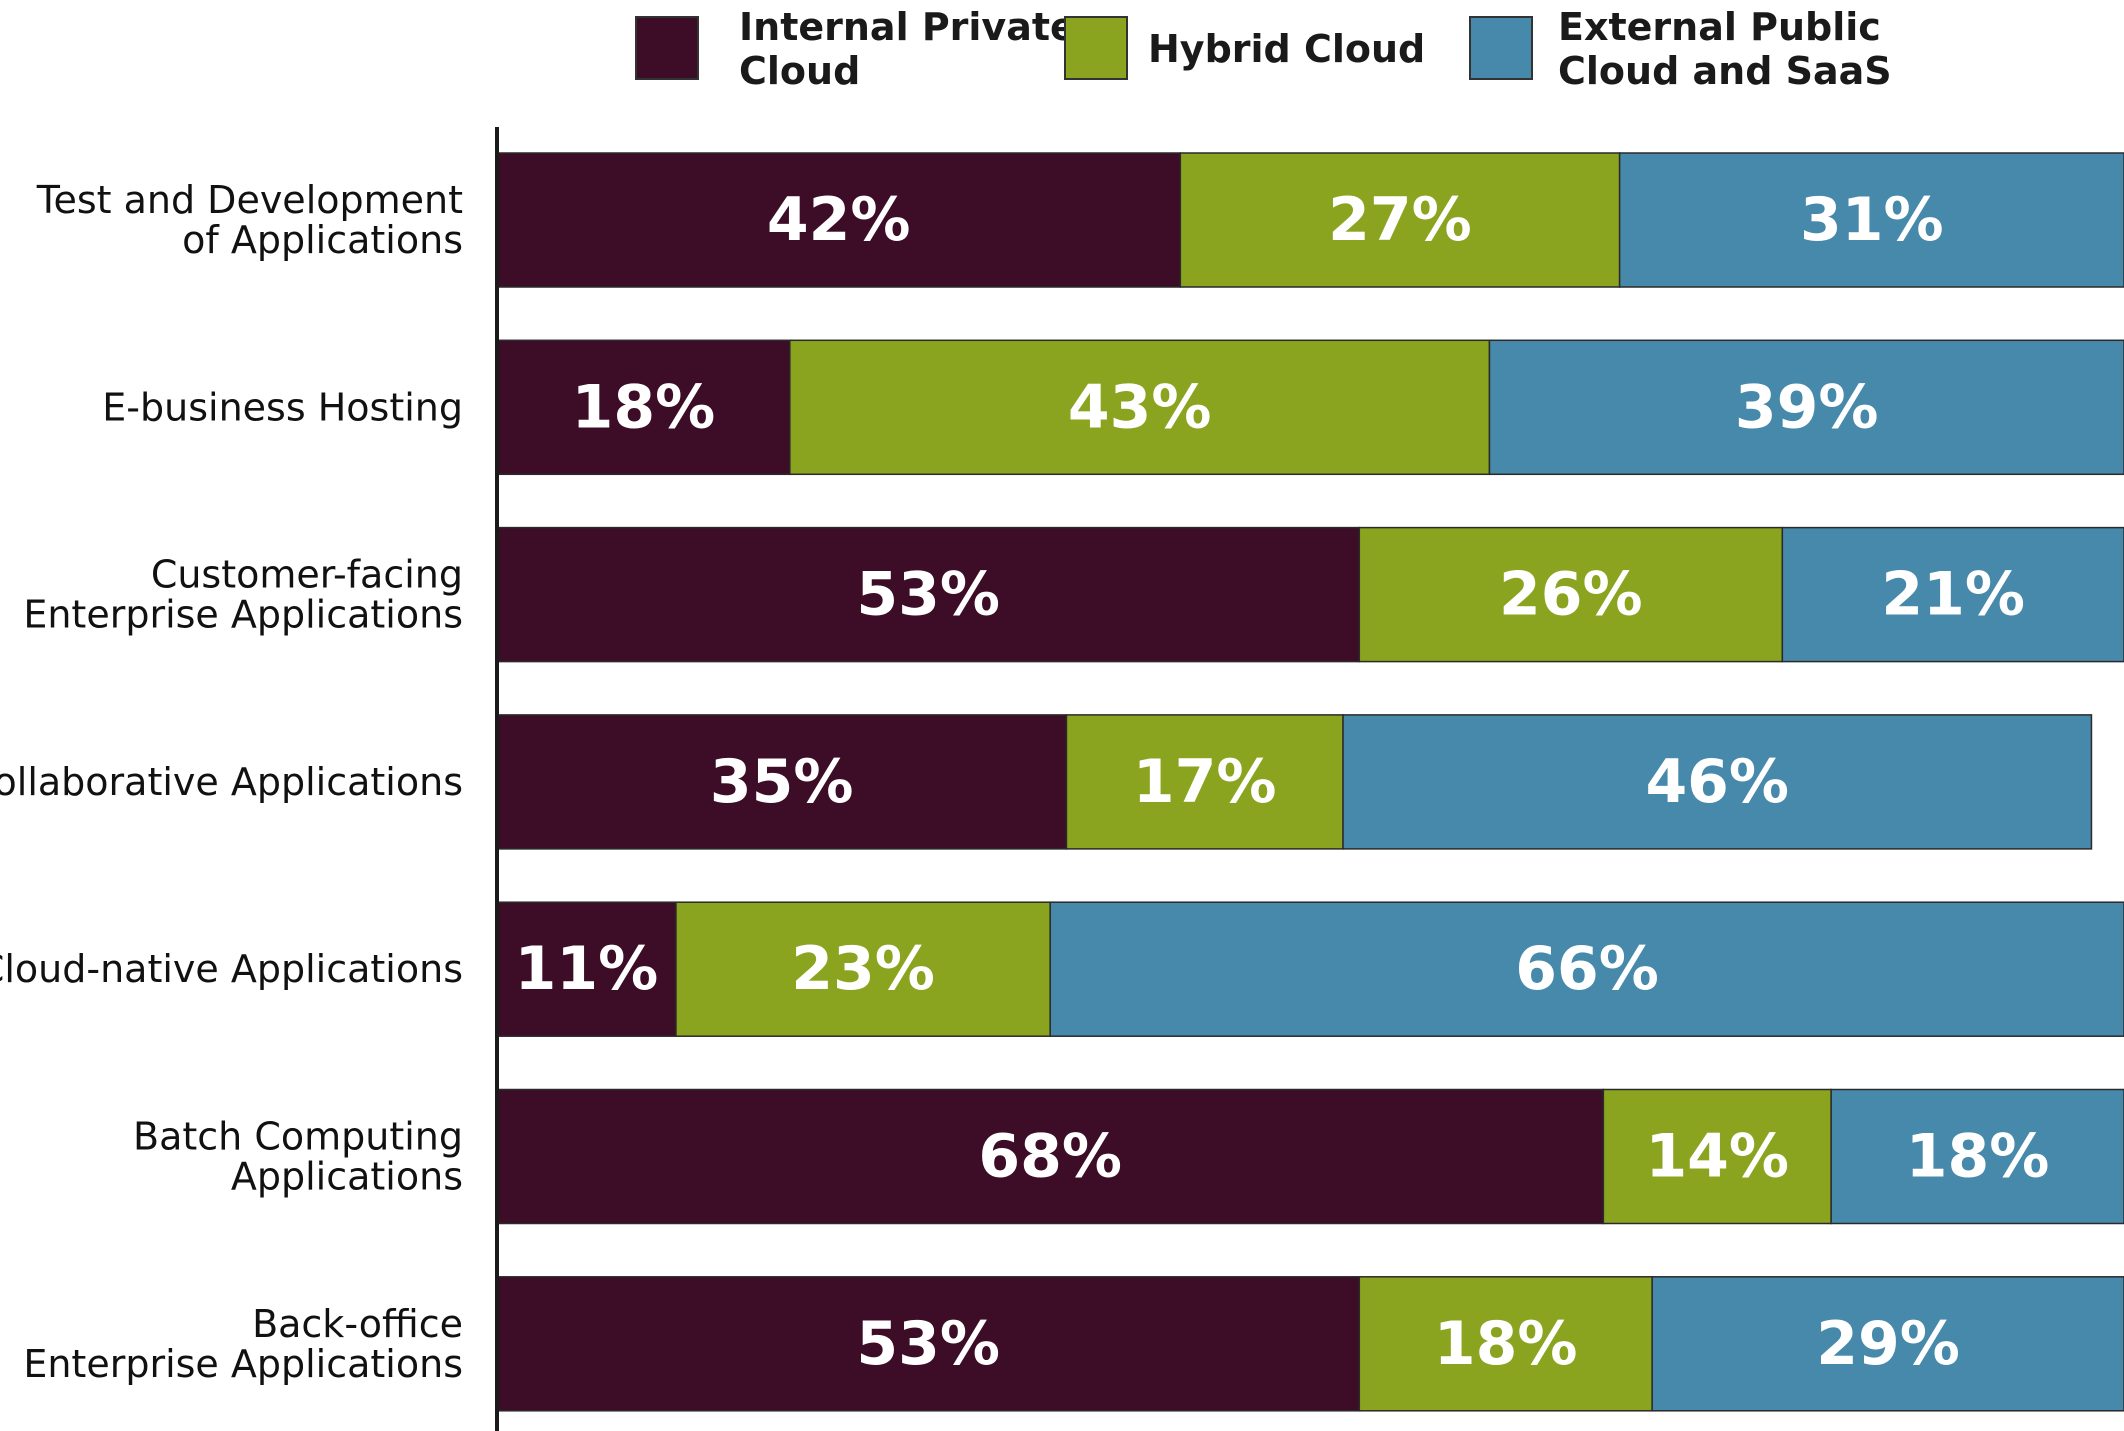 The image size is (2124, 1431). Describe the element at coordinates (667, 48) in the screenshot. I see `legend-internal-private-cloud-swatch` at that location.